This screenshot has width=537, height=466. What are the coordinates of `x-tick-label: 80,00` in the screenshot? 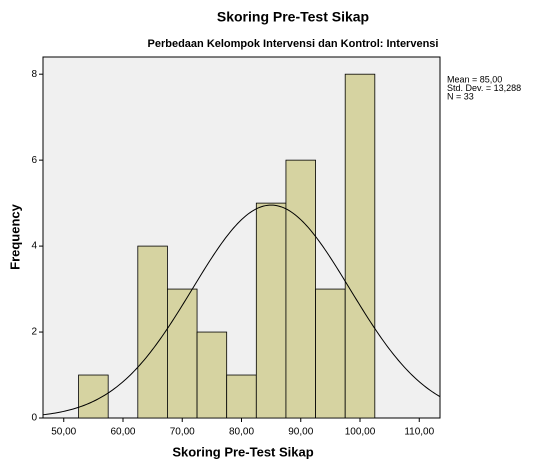 It's located at (241, 432).